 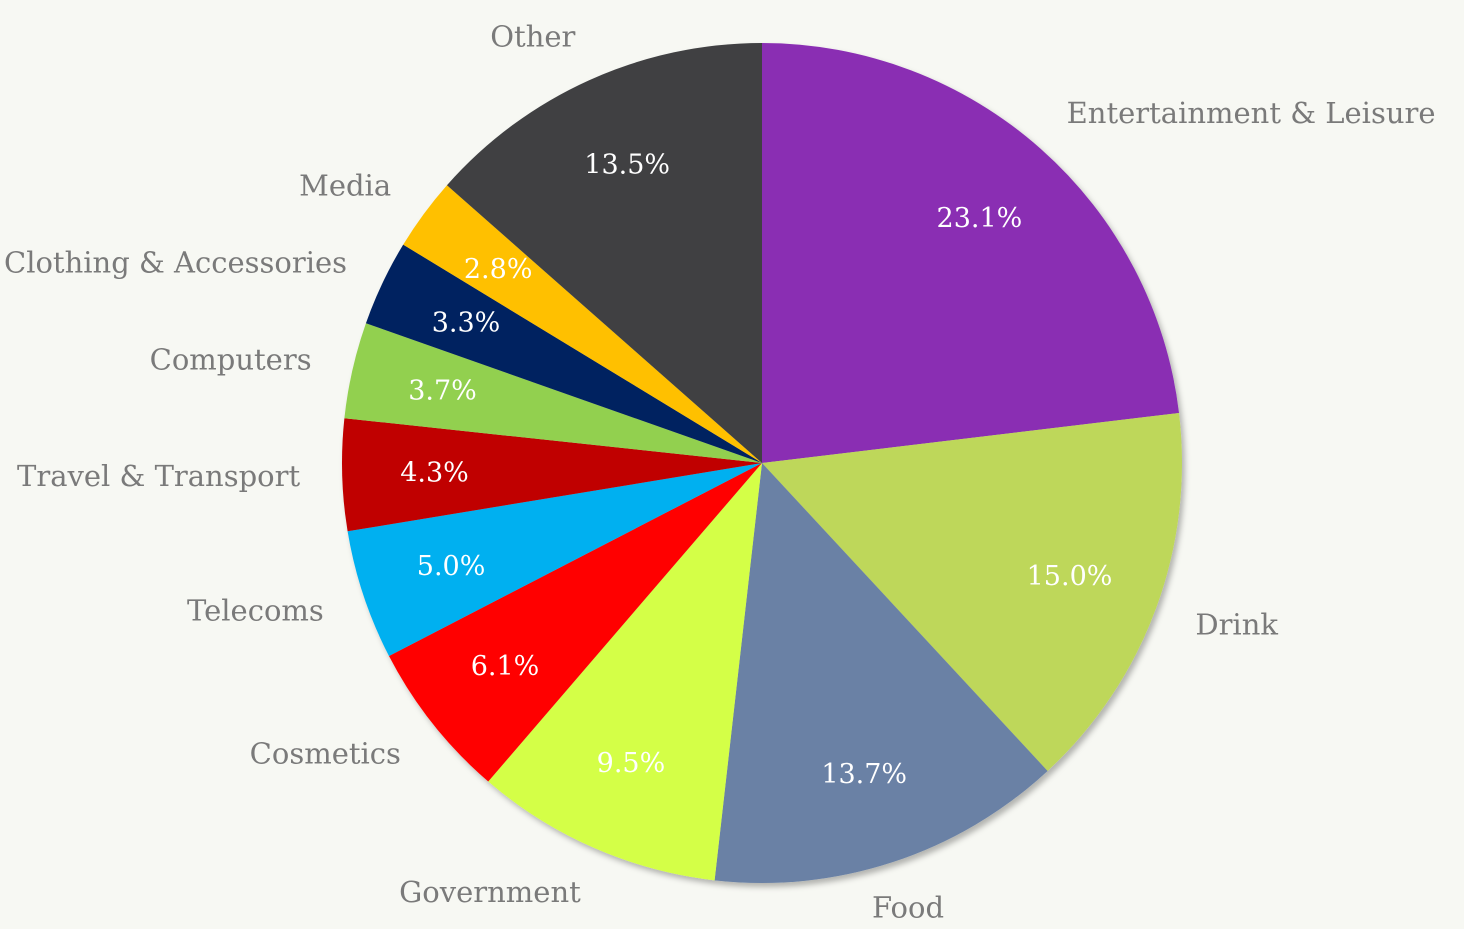 What do you see at coordinates (980, 218) in the screenshot?
I see `value-label-entertainment-and-leisure: 23.1%` at bounding box center [980, 218].